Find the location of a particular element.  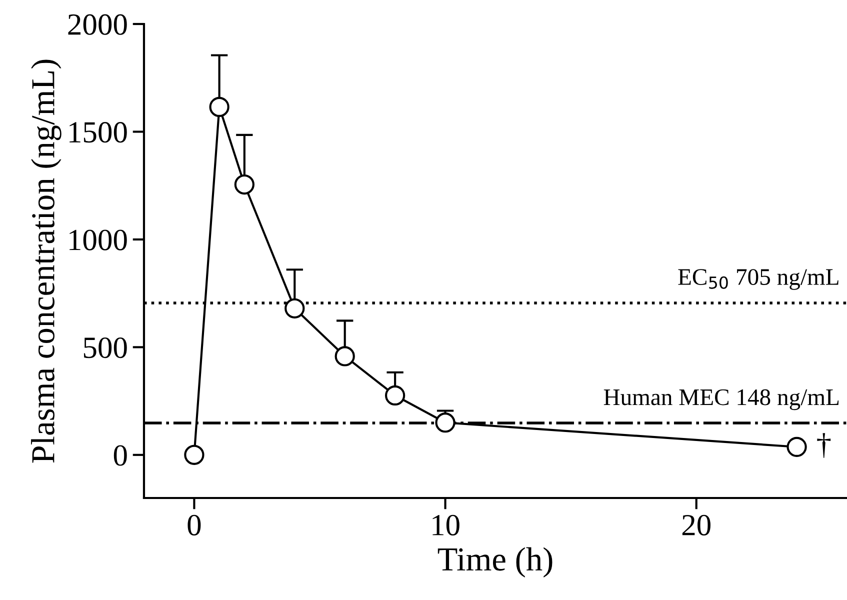

x-tick-label: 20 is located at coordinates (696, 525).